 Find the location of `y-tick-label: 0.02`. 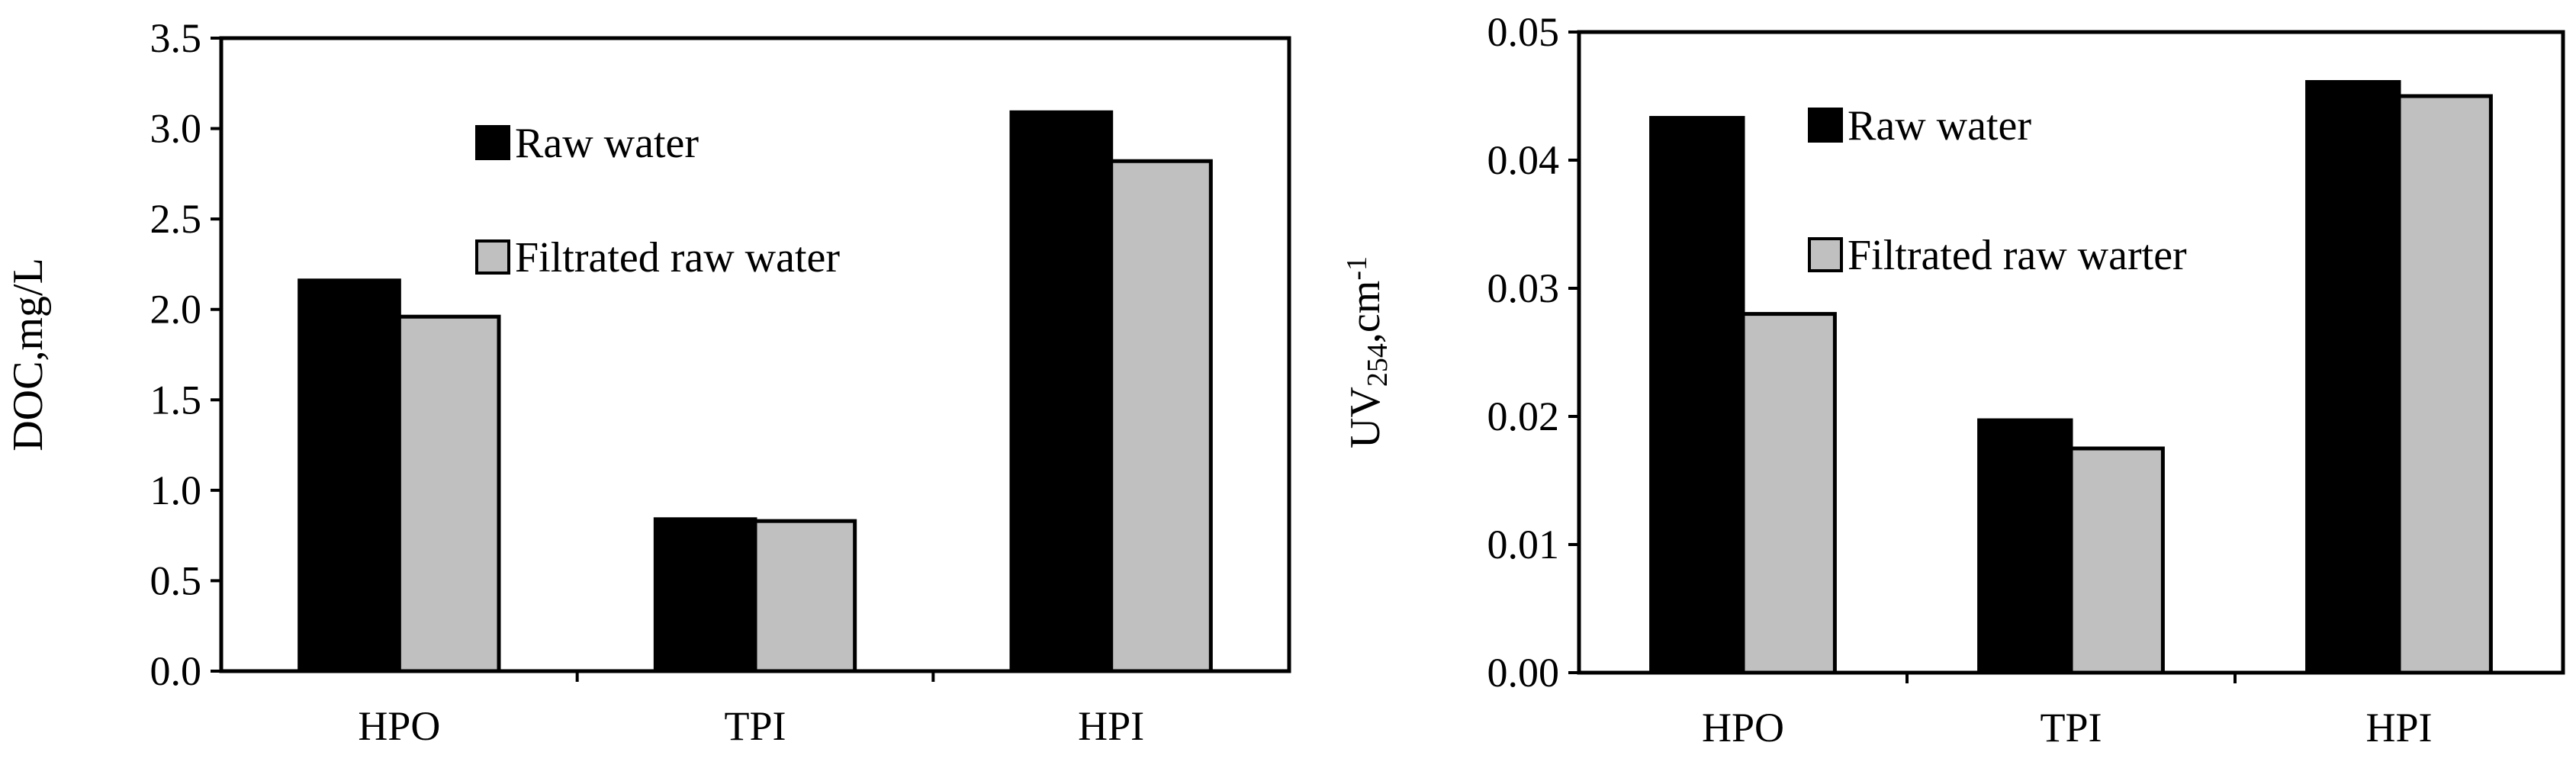

y-tick-label: 0.02 is located at coordinates (1523, 417).